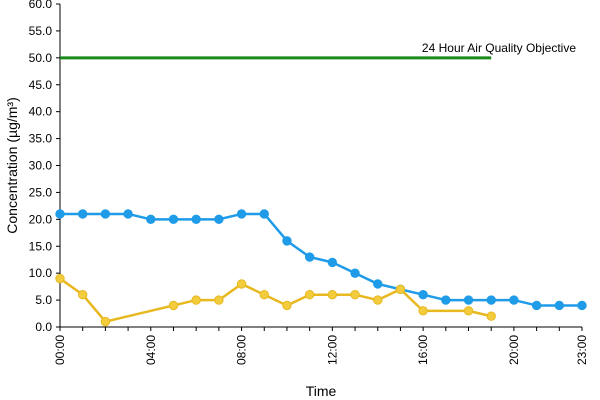  What do you see at coordinates (41, 139) in the screenshot?
I see `y-tick-label: 35.0` at bounding box center [41, 139].